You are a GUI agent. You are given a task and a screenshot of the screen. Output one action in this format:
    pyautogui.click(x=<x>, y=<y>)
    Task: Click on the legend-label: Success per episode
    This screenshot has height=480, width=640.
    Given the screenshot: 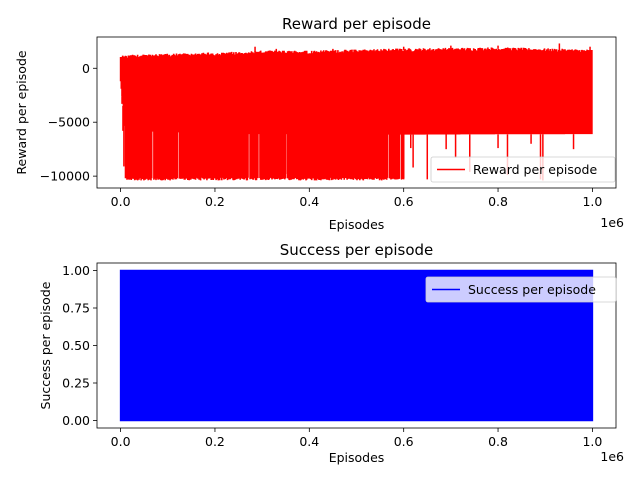 What is the action you would take?
    pyautogui.click(x=532, y=289)
    